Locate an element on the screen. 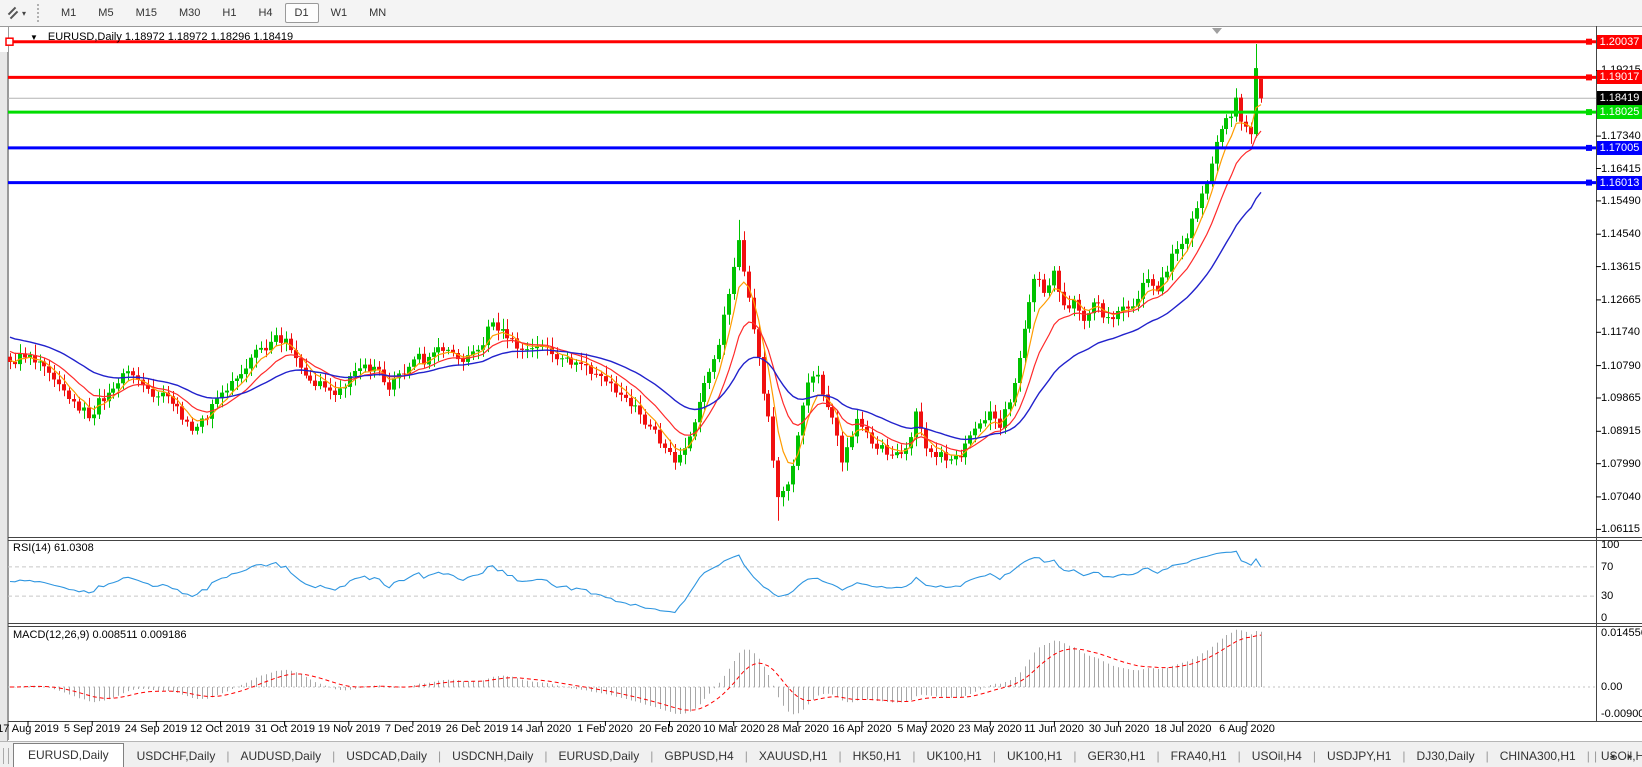  chart-tools-button: ▾ is located at coordinates (16, 13).